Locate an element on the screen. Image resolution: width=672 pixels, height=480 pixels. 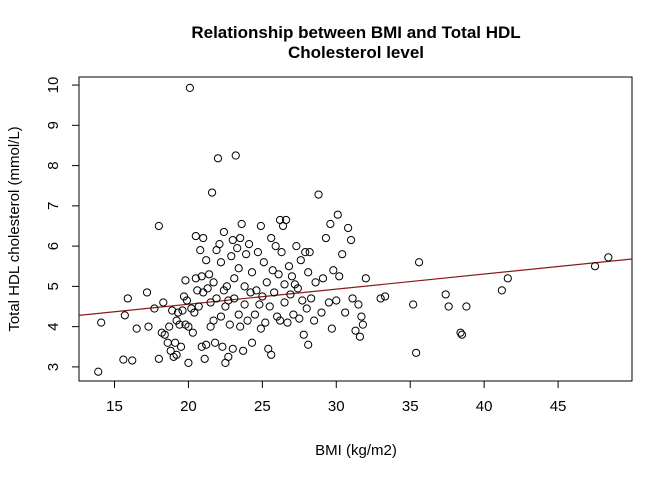
regression-line is located at coordinates (355, 287).